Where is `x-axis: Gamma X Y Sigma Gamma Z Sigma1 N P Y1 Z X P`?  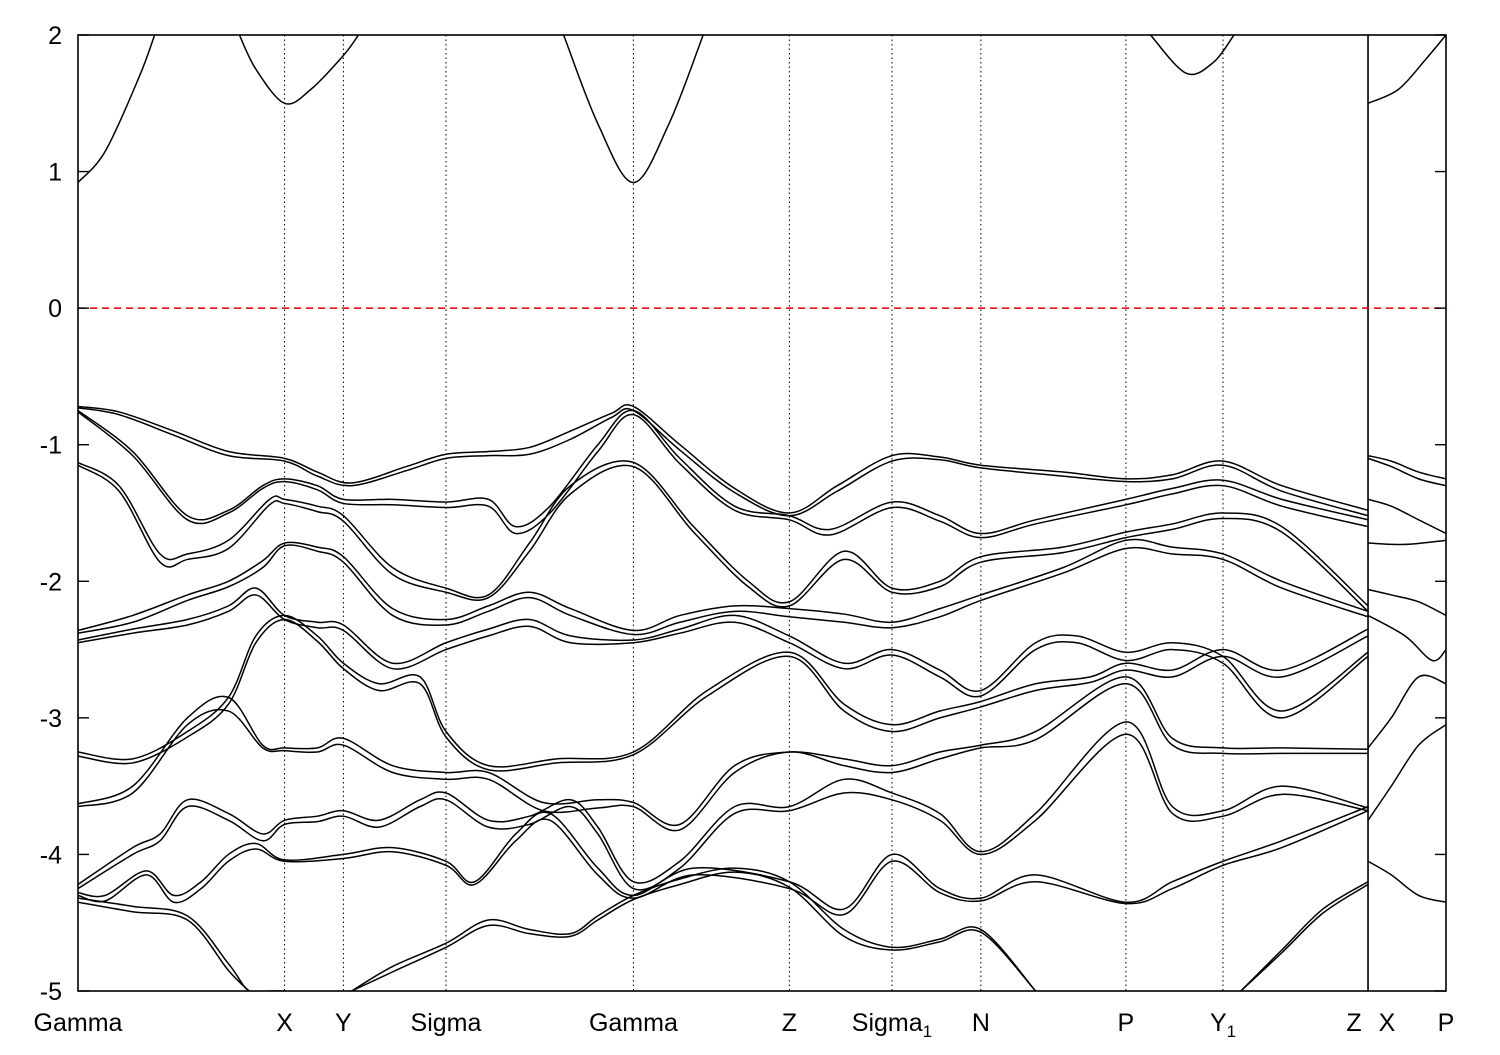
x-axis: Gamma X Y Sigma Gamma Z Sigma1 N P Y1 Z X P is located at coordinates (744, 1025).